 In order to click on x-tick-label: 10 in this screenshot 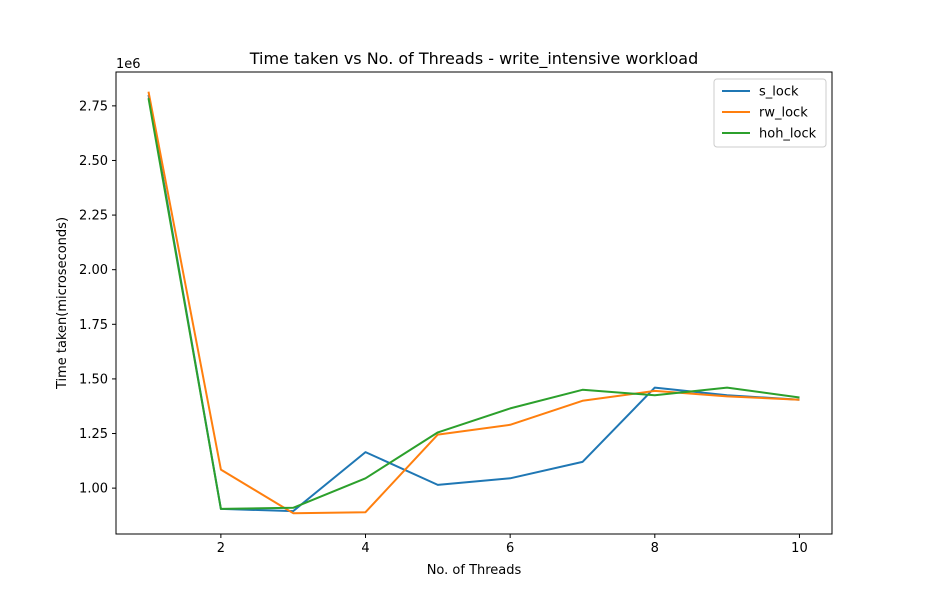, I will do `click(799, 548)`.